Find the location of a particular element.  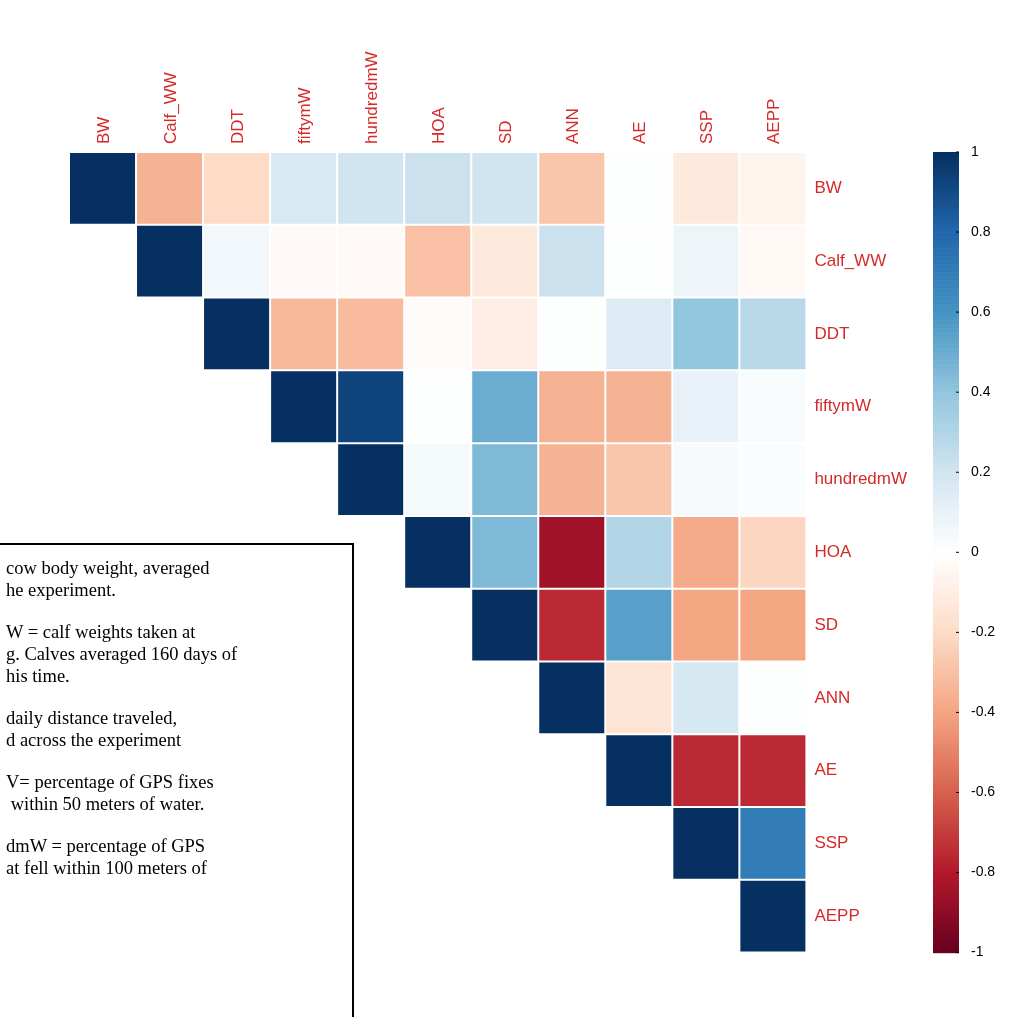

annotation: W = calf weights taken at g. Calves averaged 160 days of his time. is located at coordinates (122, 654).